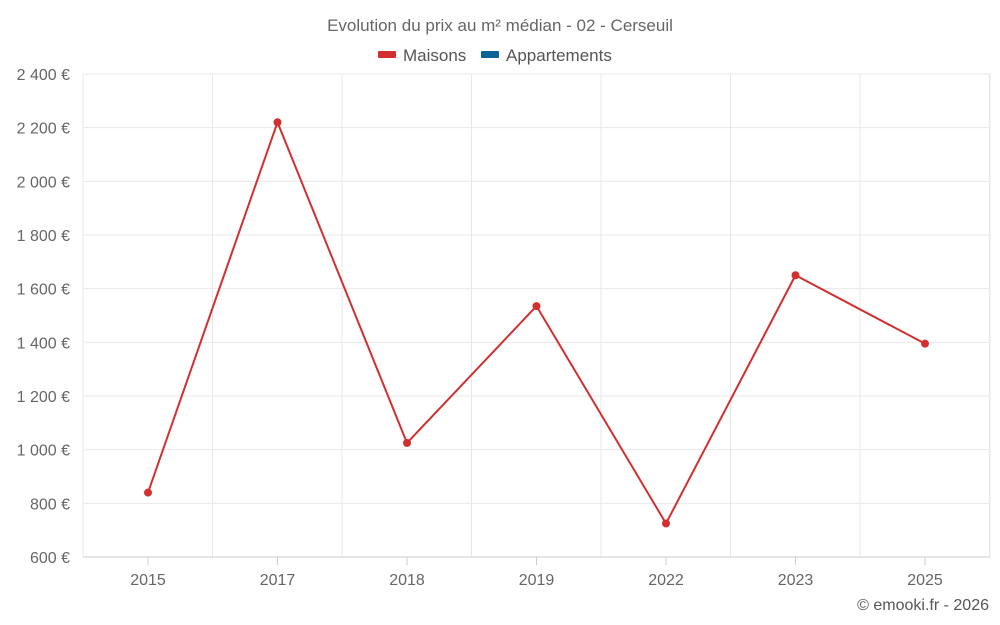 Image resolution: width=1000 pixels, height=625 pixels. I want to click on x-axis: 2015 2017 2018 2019 2022 2023 2025, so click(536, 572).